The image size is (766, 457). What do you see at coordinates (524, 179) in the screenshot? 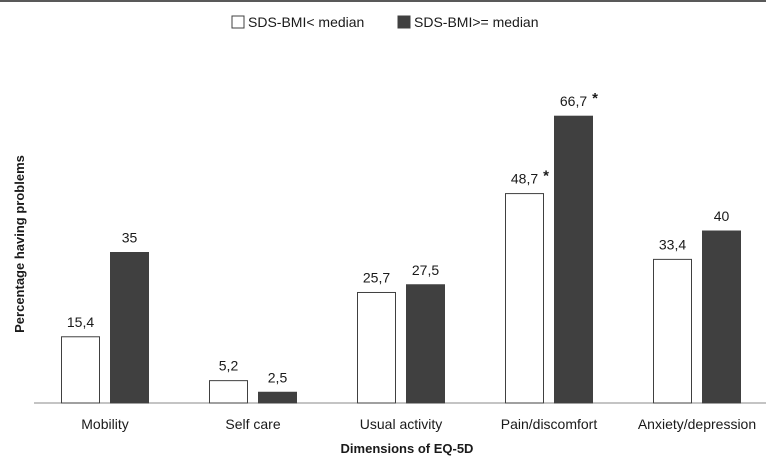
I see `data-label: 48,7` at bounding box center [524, 179].